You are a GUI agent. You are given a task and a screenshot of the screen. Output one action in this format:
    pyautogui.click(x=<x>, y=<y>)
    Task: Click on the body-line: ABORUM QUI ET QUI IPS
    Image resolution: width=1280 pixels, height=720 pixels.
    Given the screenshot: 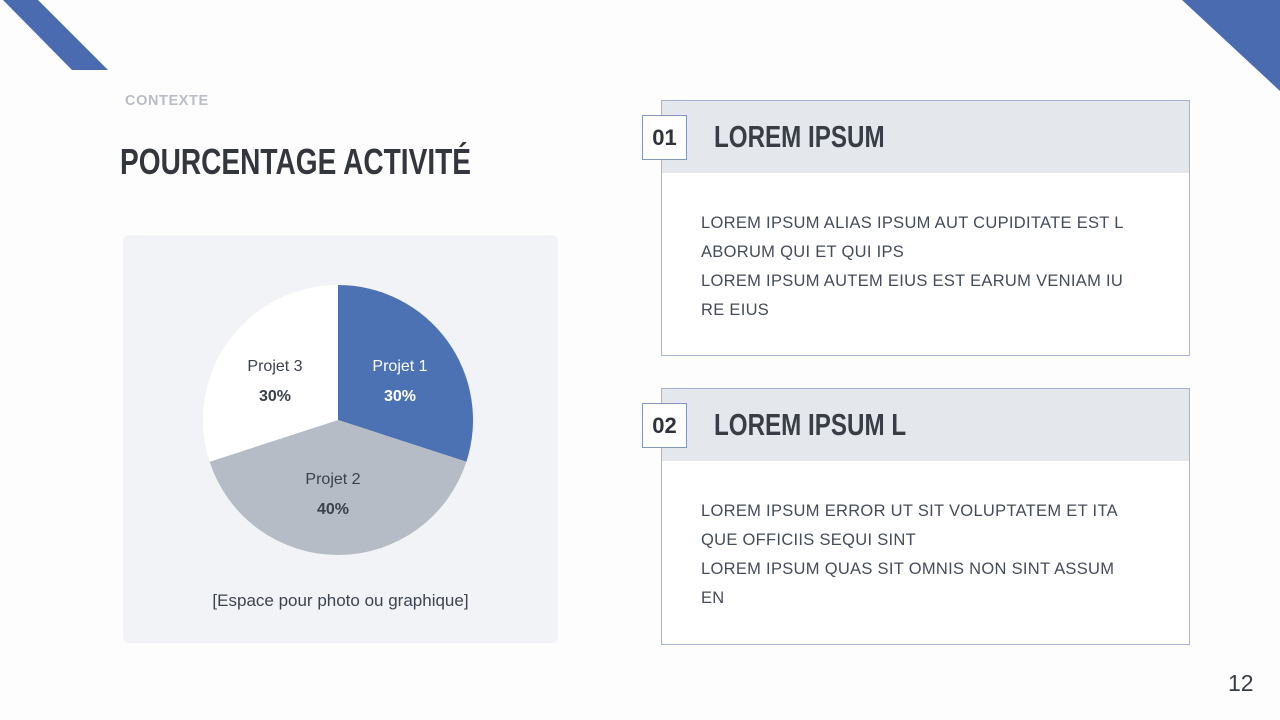 What is the action you would take?
    pyautogui.click(x=803, y=252)
    